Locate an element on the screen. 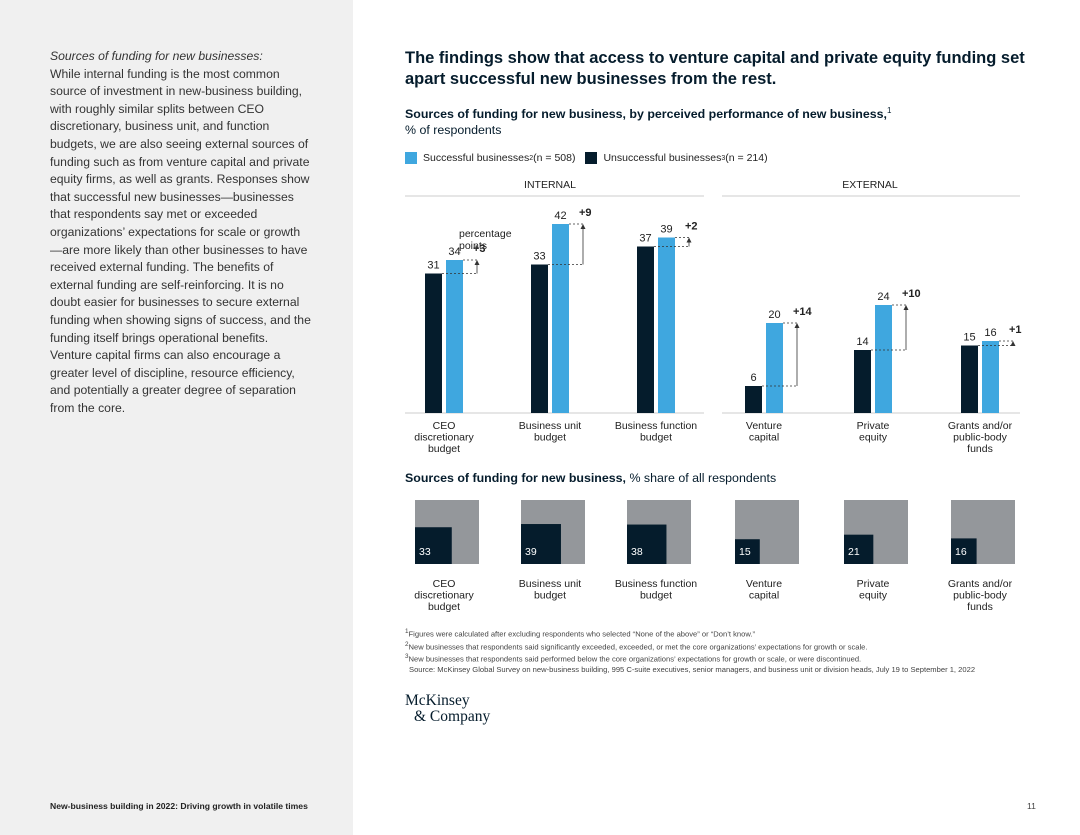  share-category-label: equity is located at coordinates (873, 596).